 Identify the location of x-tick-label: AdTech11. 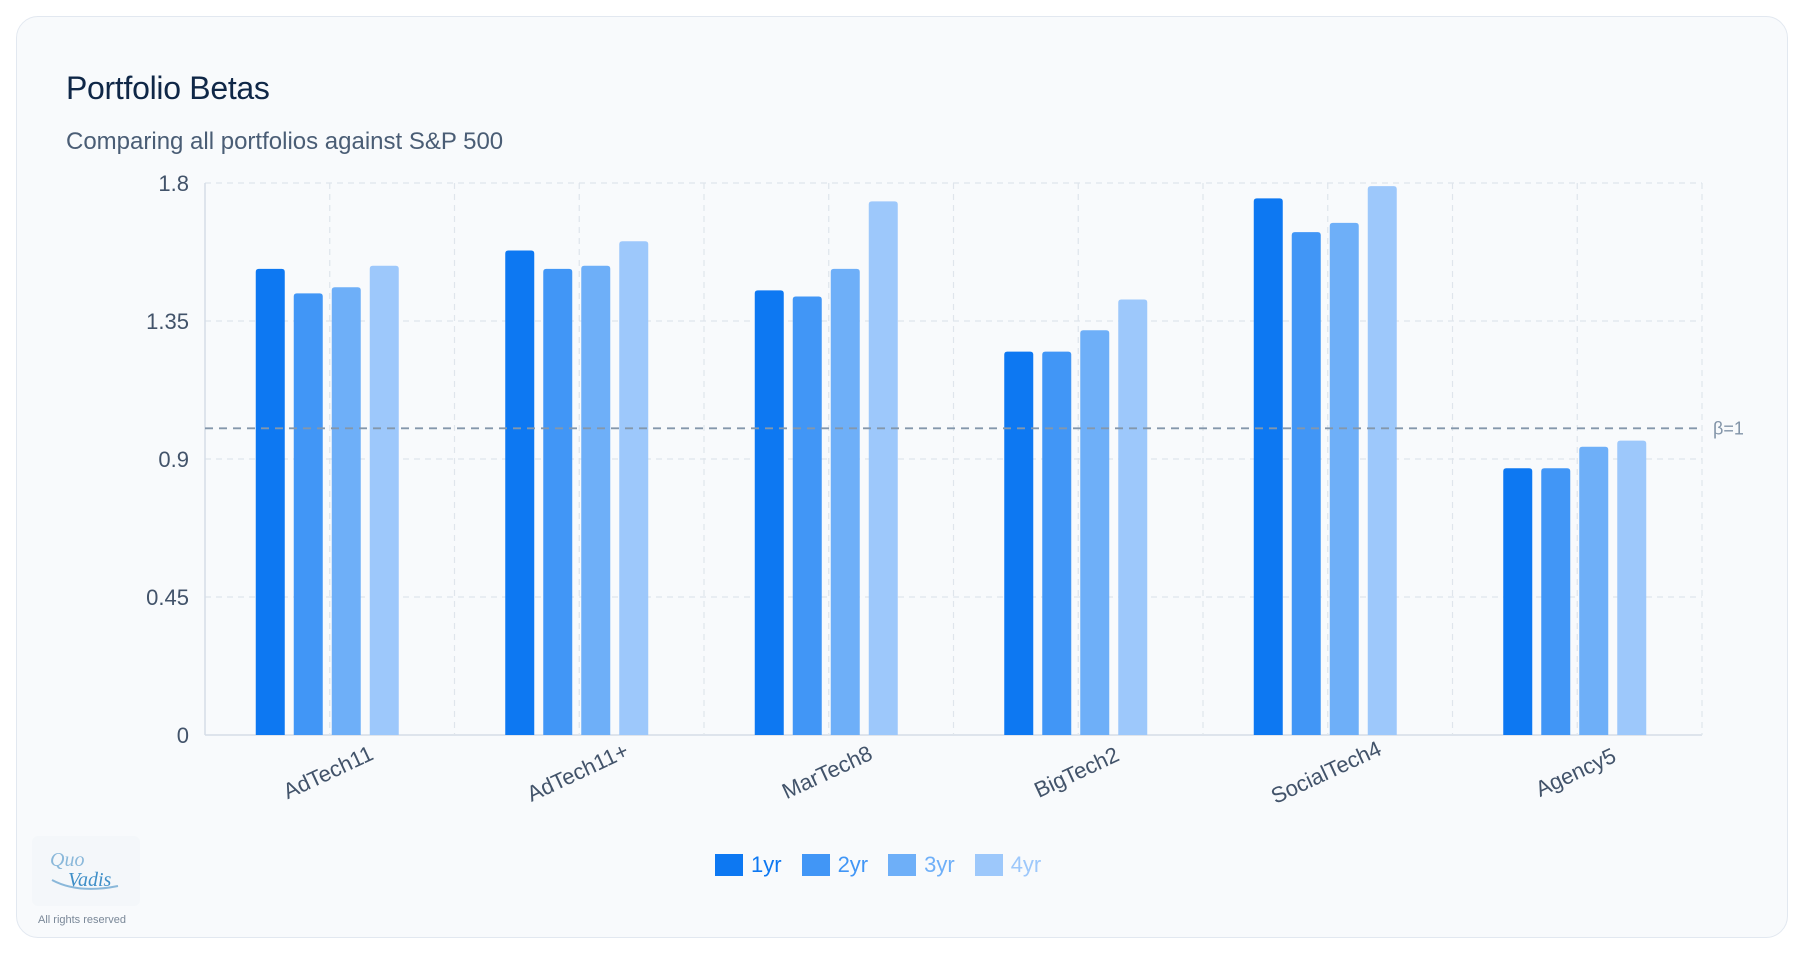
(328, 772).